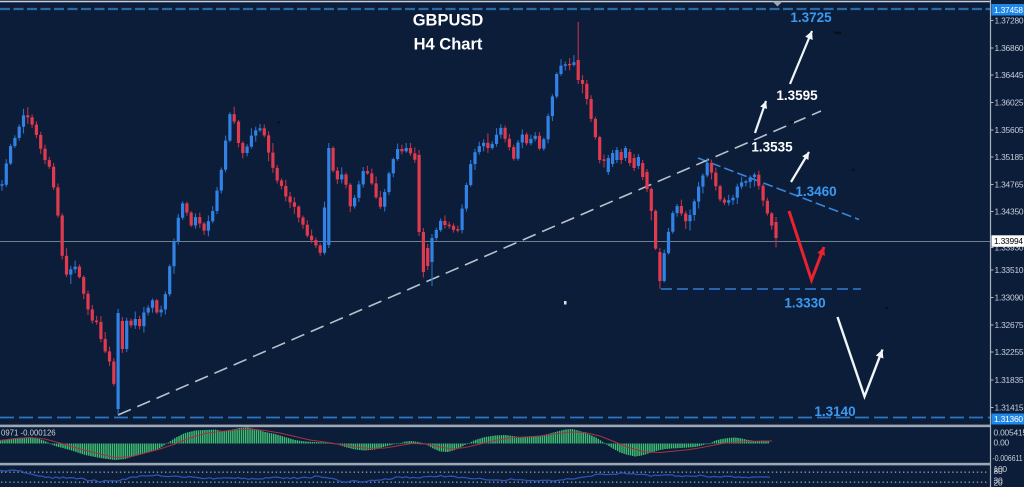 The image size is (1024, 487). I want to click on svg-text: 1.31415, so click(1009, 408).